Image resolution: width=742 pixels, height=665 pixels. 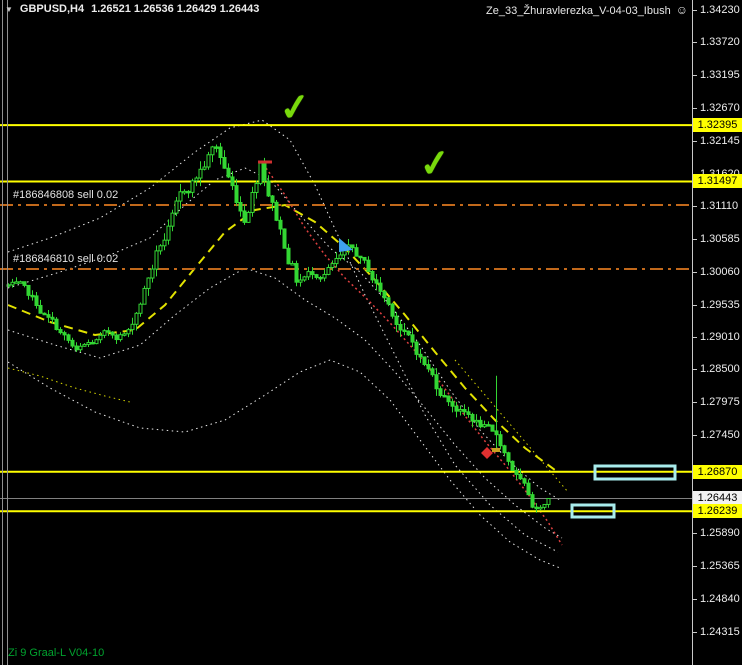 I want to click on axis-price-label: 1.33195, so click(x=720, y=74).